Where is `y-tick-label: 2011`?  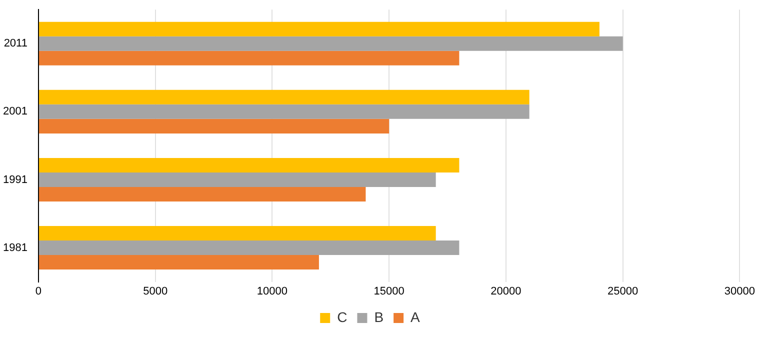 y-tick-label: 2011 is located at coordinates (16, 44).